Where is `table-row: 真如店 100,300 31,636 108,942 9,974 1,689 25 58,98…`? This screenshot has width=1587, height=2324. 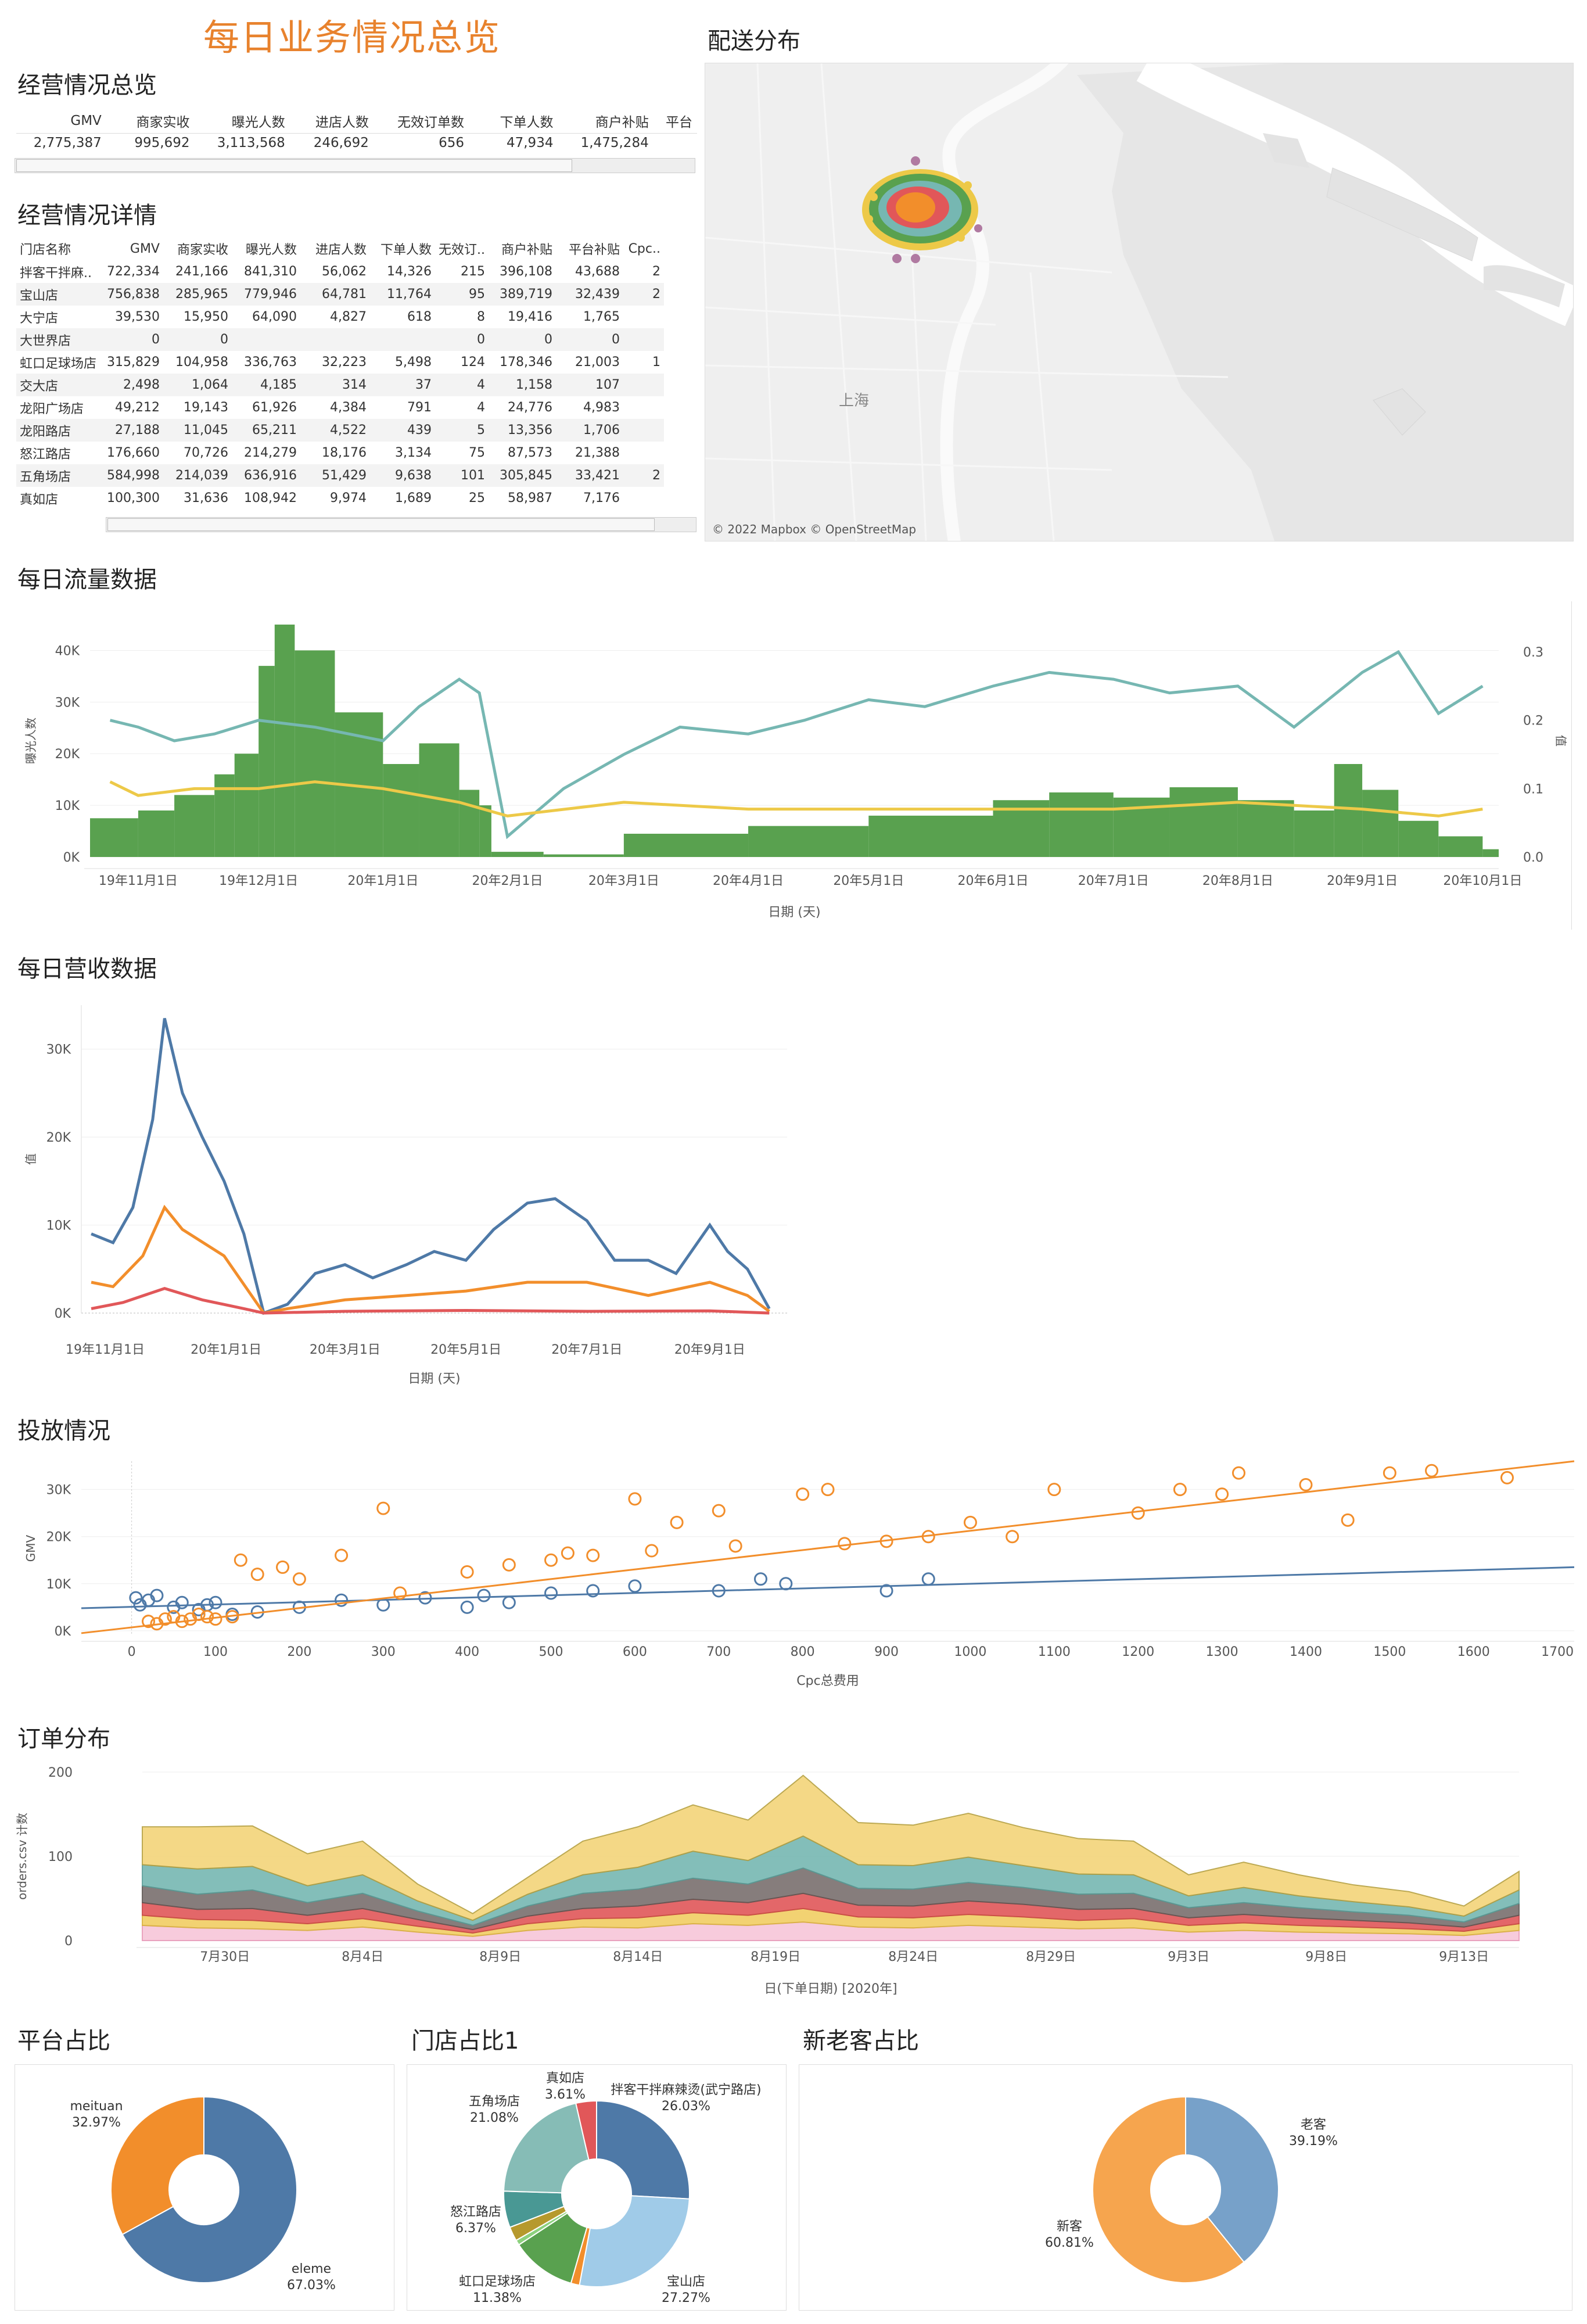 table-row: 真如店 100,300 31,636 108,942 9,974 1,689 25 58,98… is located at coordinates (340, 498).